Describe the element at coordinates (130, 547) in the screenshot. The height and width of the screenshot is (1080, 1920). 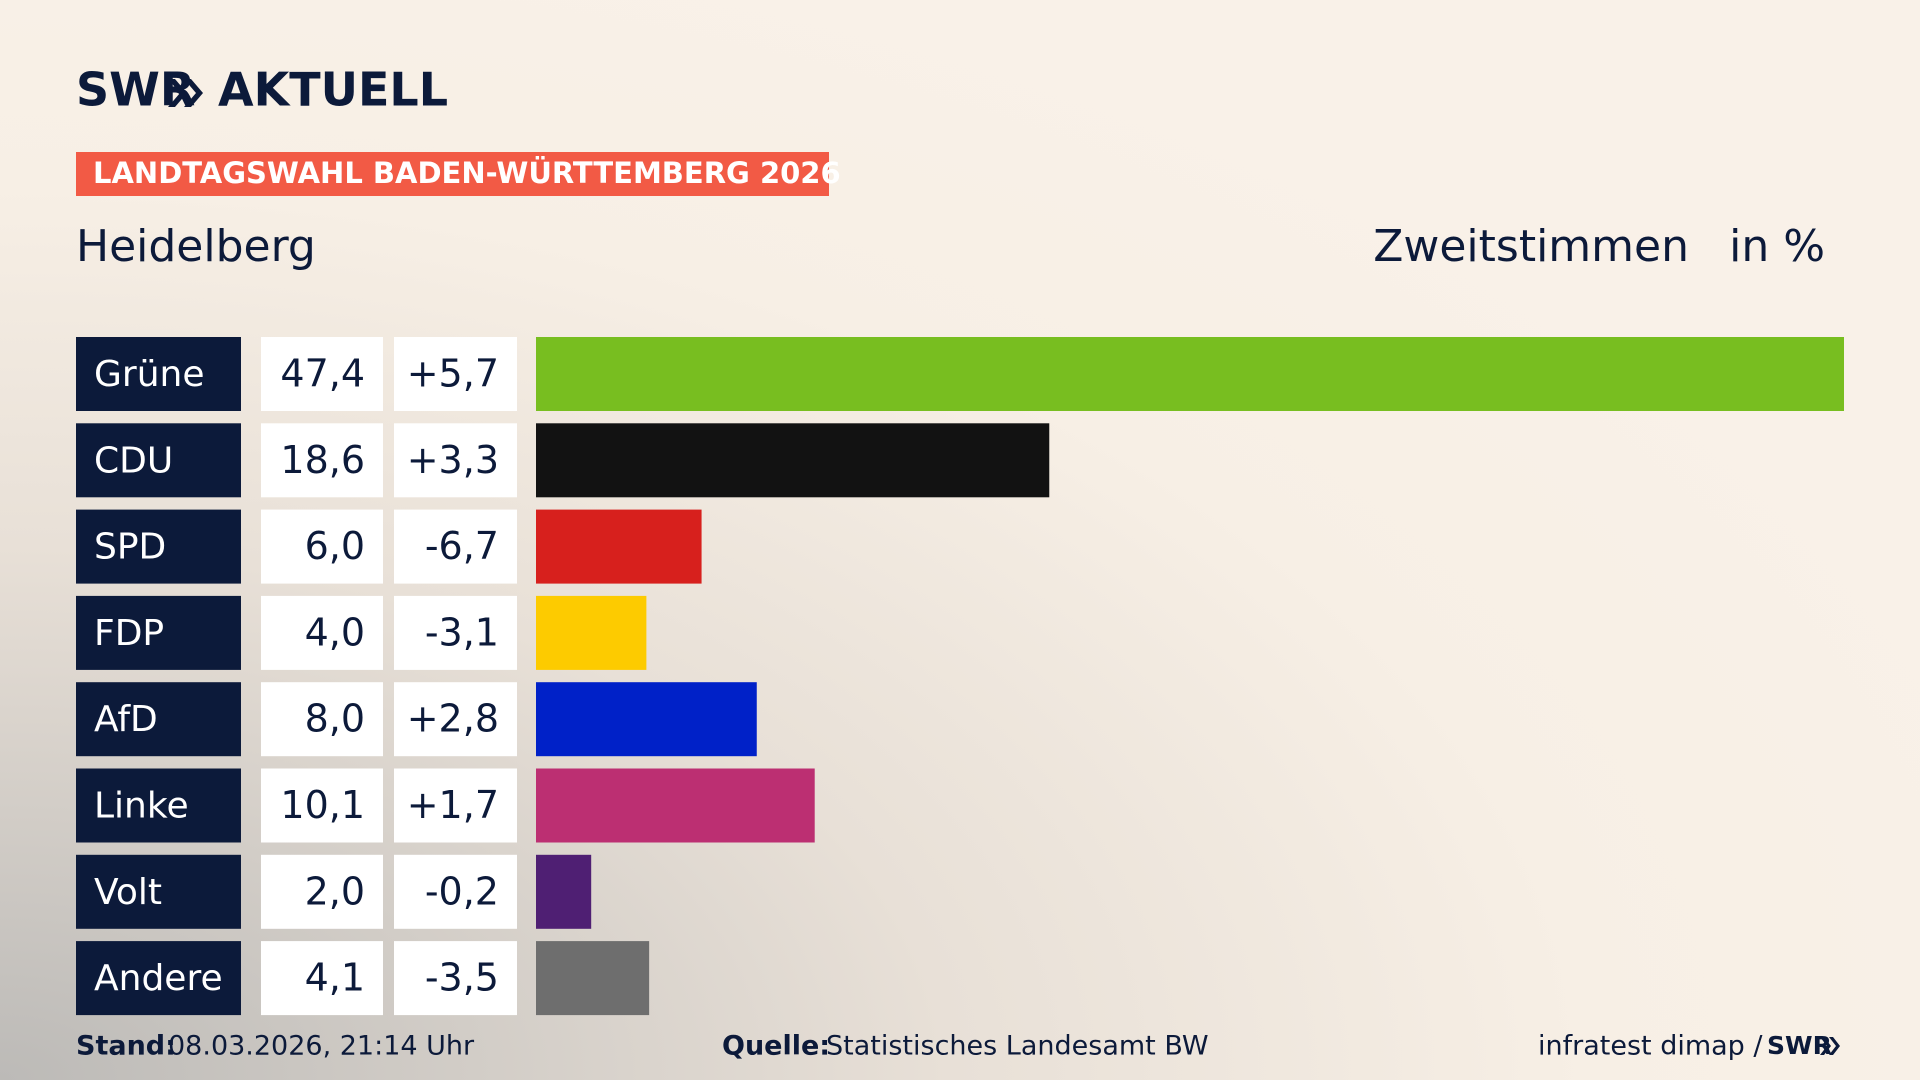
I see `party-name: SPD` at that location.